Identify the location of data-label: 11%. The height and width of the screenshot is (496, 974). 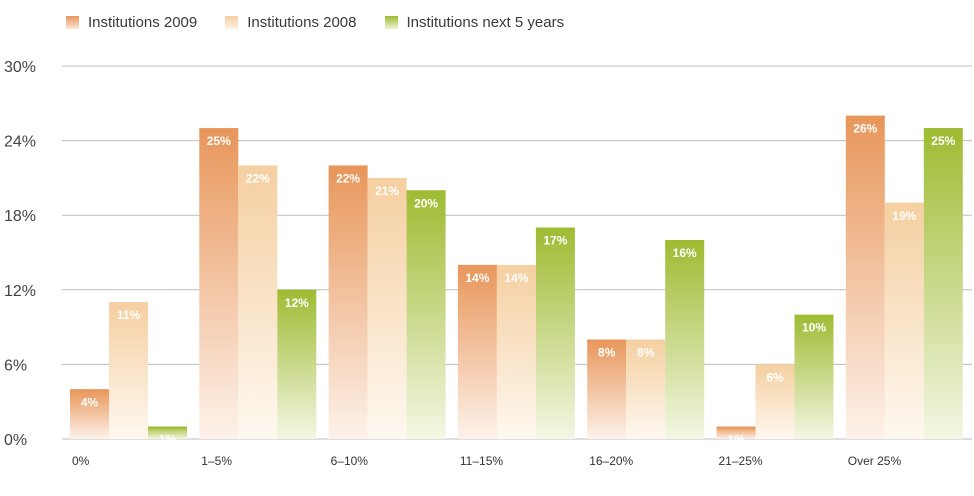
(129, 315).